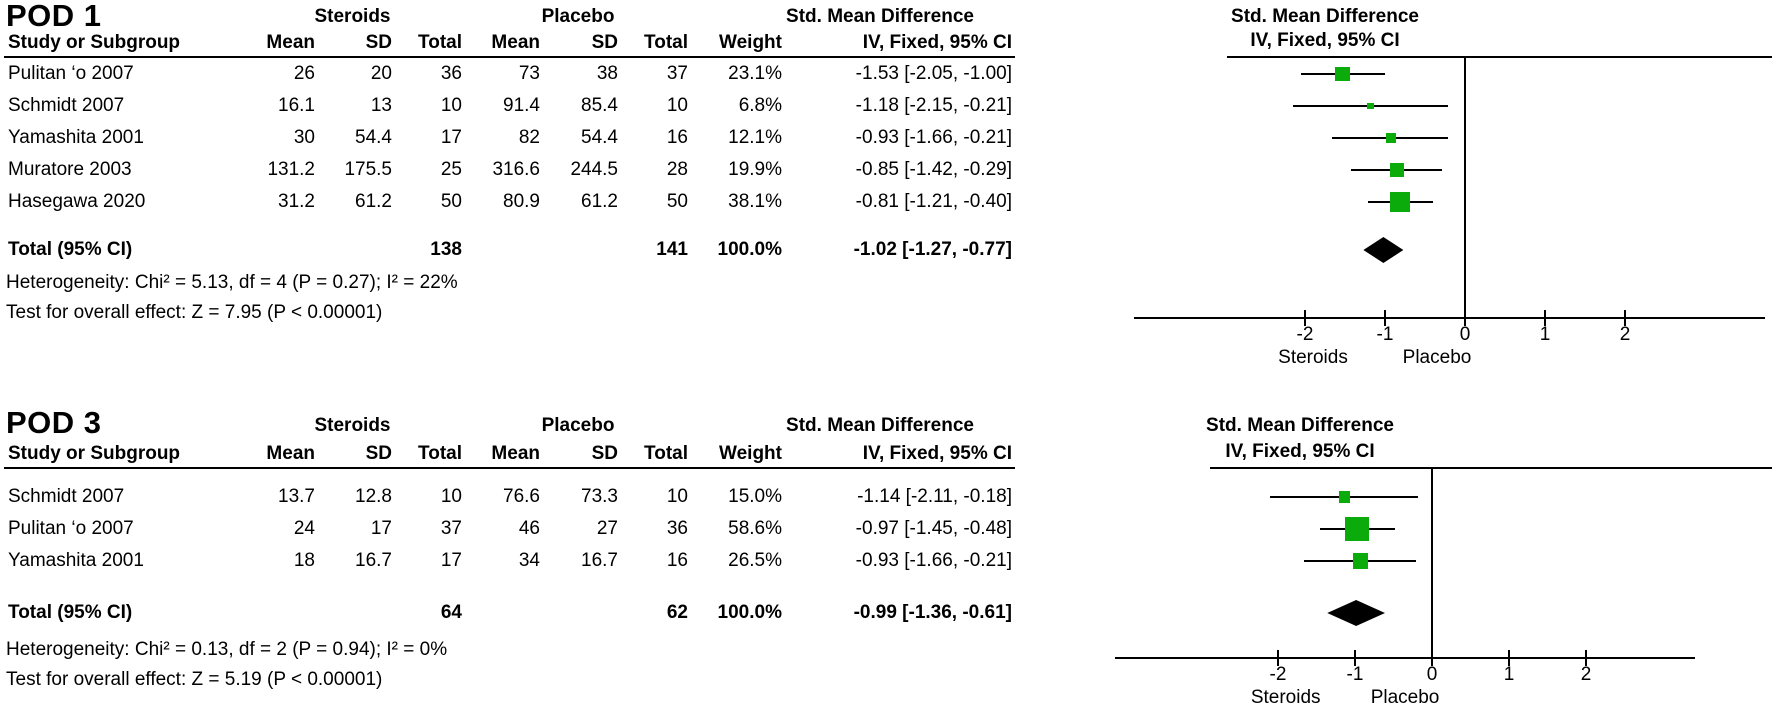  I want to click on plot-effect-header: Std. Mean Difference, so click(1325, 16).